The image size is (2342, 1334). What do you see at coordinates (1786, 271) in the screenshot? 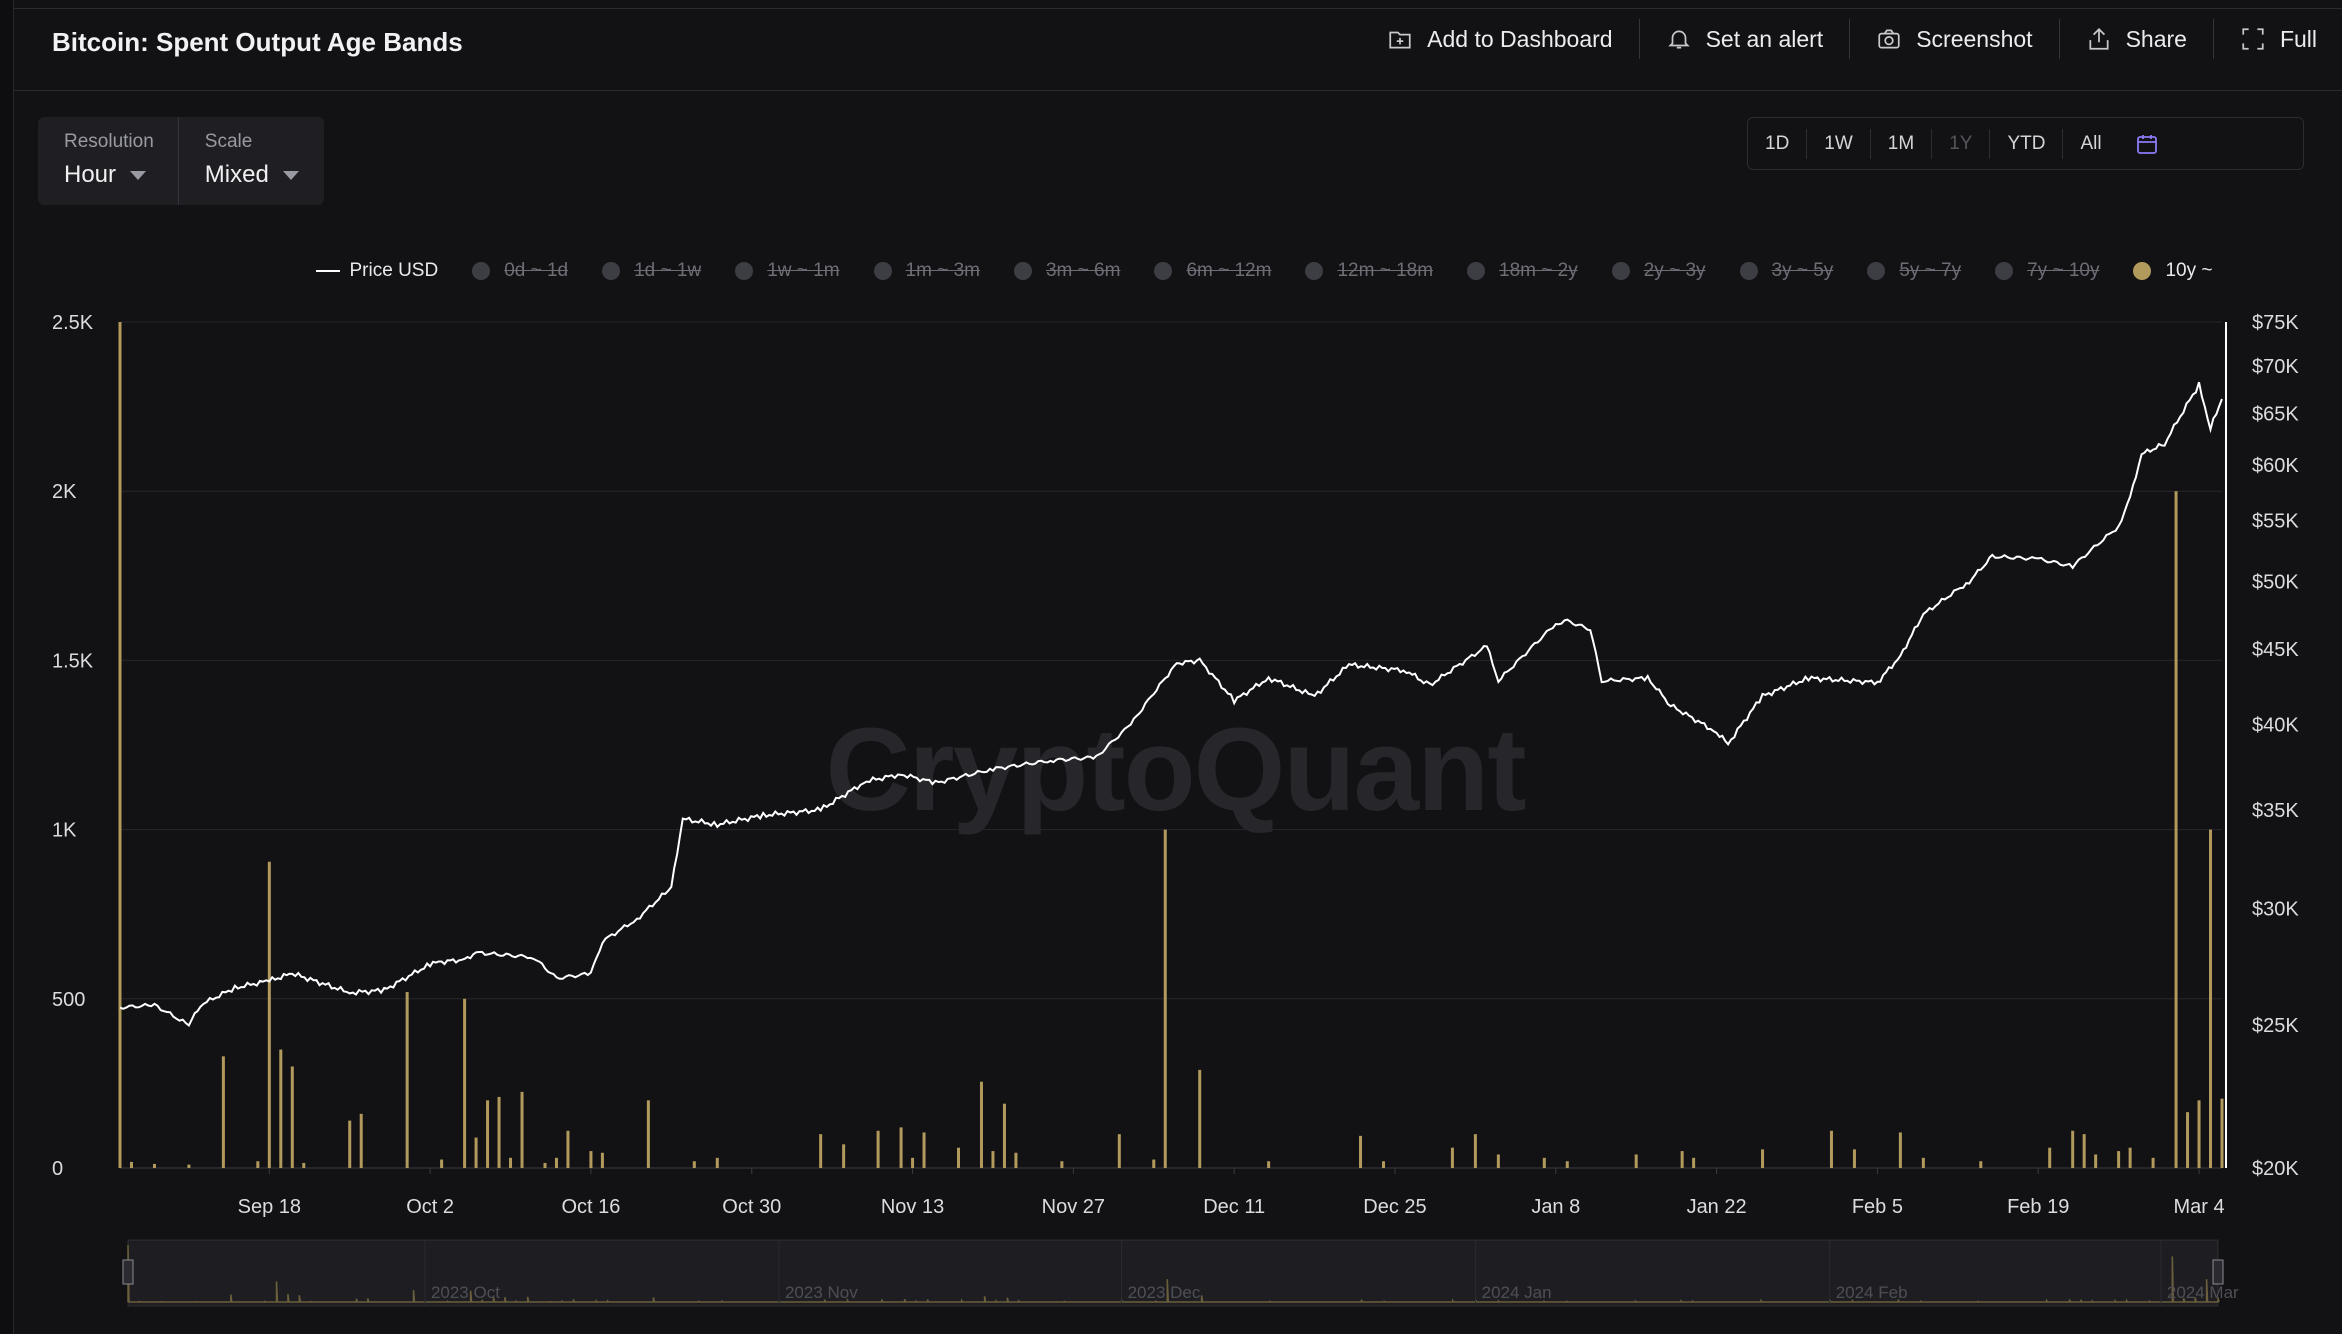
I see `legend-item-band: 3y ~ 5y` at bounding box center [1786, 271].